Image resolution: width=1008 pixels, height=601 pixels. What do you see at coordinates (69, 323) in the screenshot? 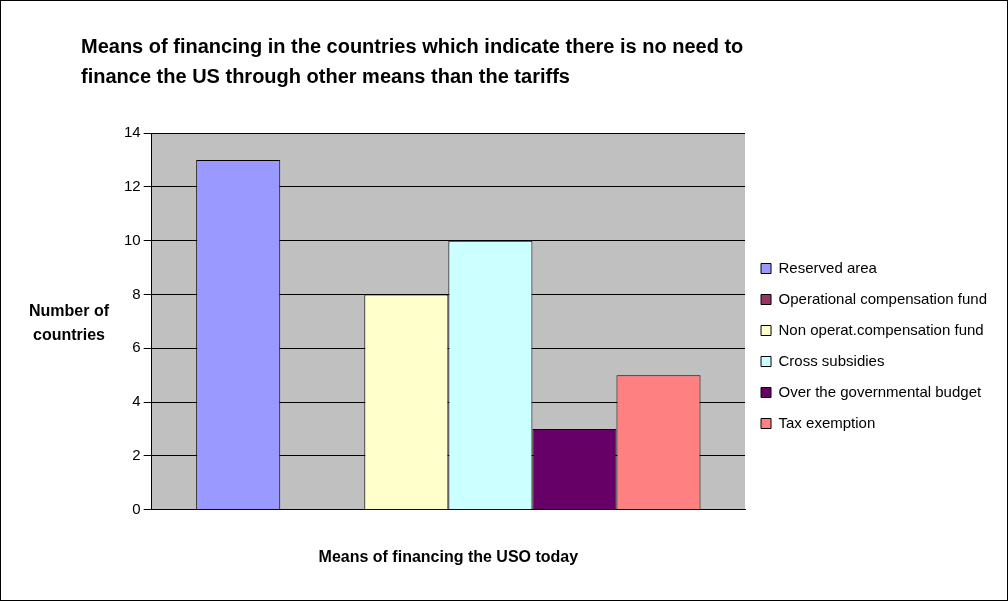
I see `y-axis-title: Number of countries` at bounding box center [69, 323].